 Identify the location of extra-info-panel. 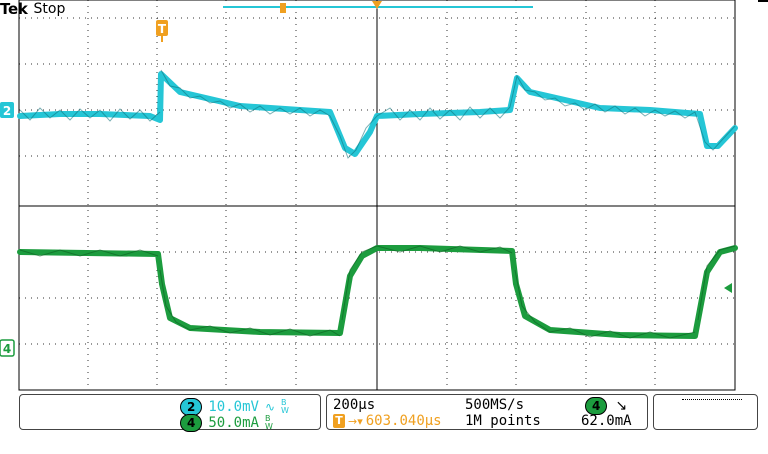
(705, 412).